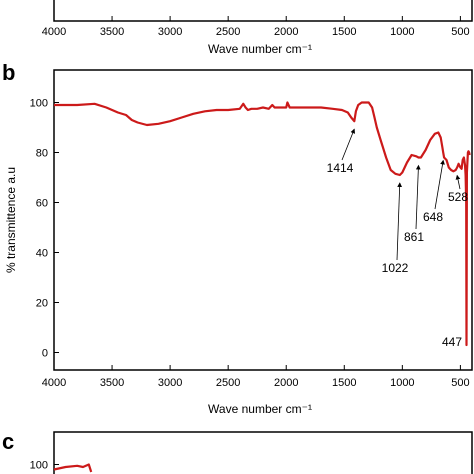  Describe the element at coordinates (286, 383) in the screenshot. I see `panel-b-x-tick-label: 2000` at that location.